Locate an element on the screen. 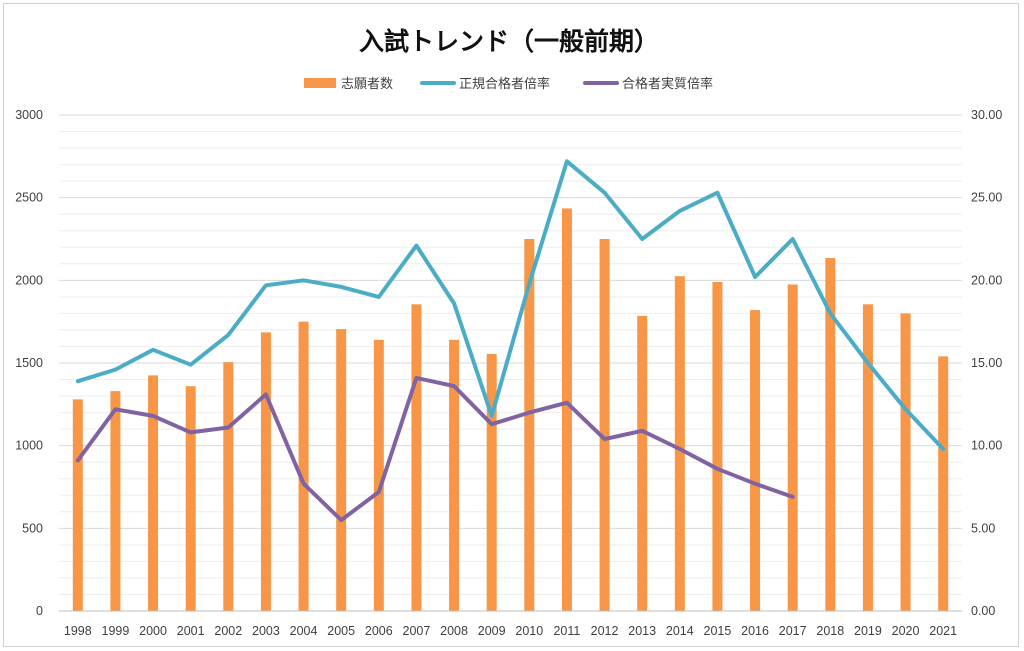  x-tick-label: 2010 is located at coordinates (529, 631).